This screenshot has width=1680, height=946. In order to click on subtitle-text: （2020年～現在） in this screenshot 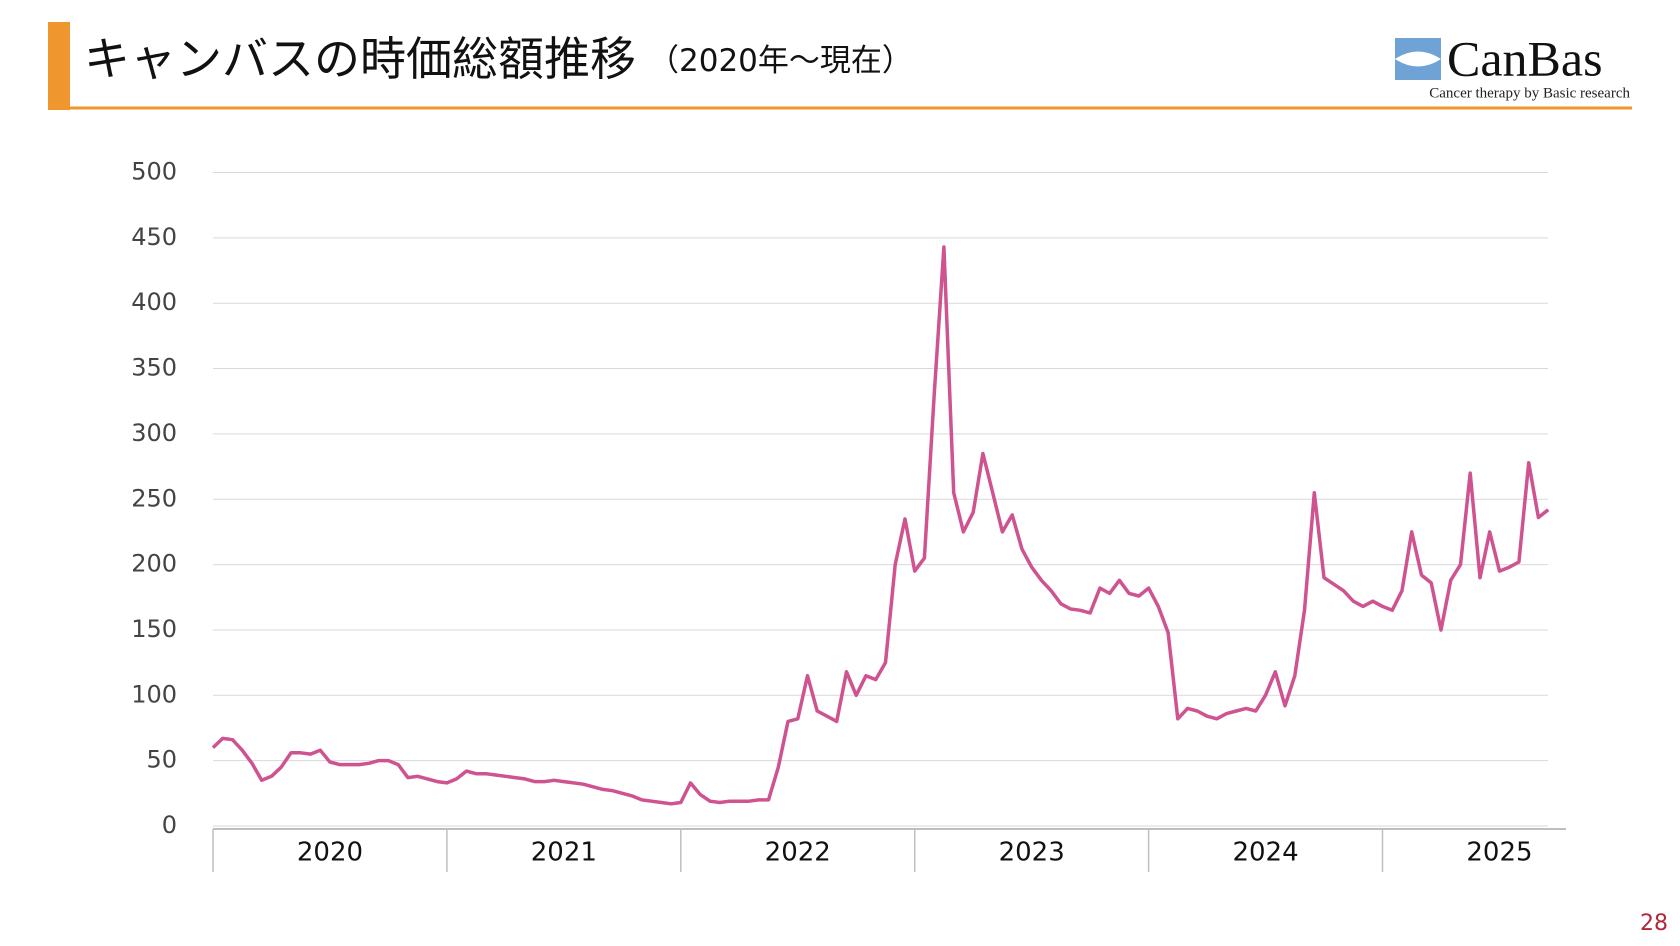, I will do `click(780, 61)`.